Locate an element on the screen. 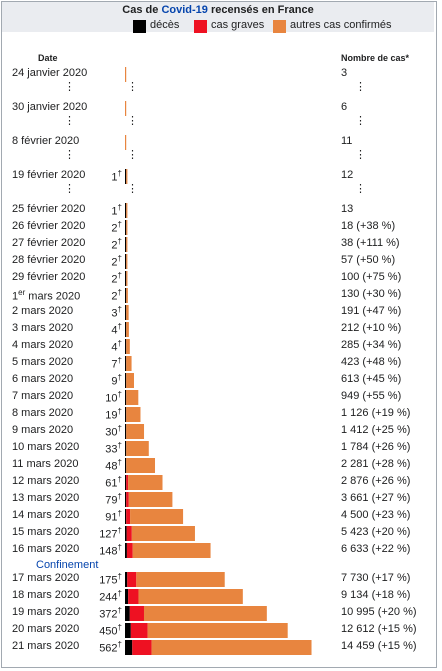 This screenshot has width=442, height=671. row-cases-label: 9 134 (+18 %) is located at coordinates (376, 595).